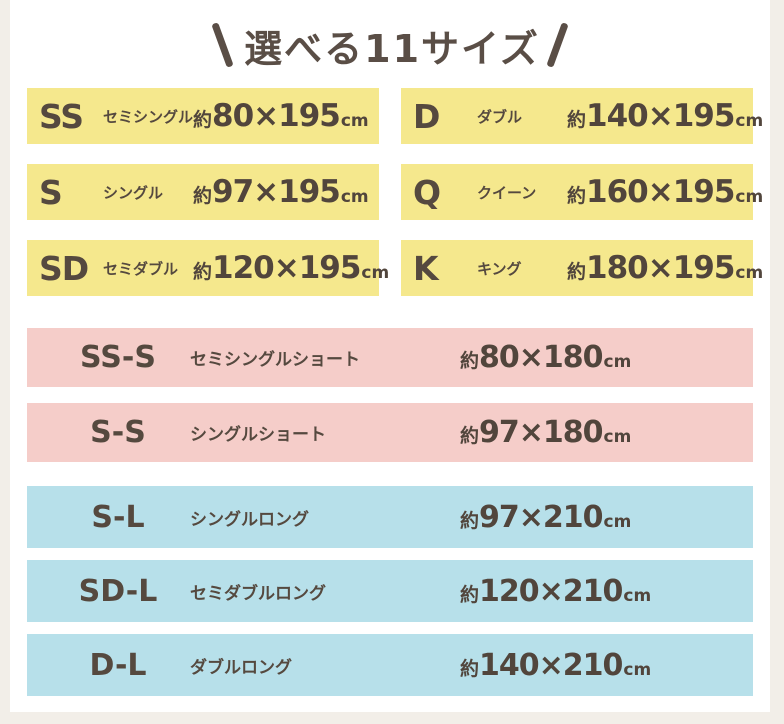 This screenshot has height=724, width=784. What do you see at coordinates (390, 432) in the screenshot?
I see `size-row-s-s: S-S シングルショート 約 97×180 cm` at bounding box center [390, 432].